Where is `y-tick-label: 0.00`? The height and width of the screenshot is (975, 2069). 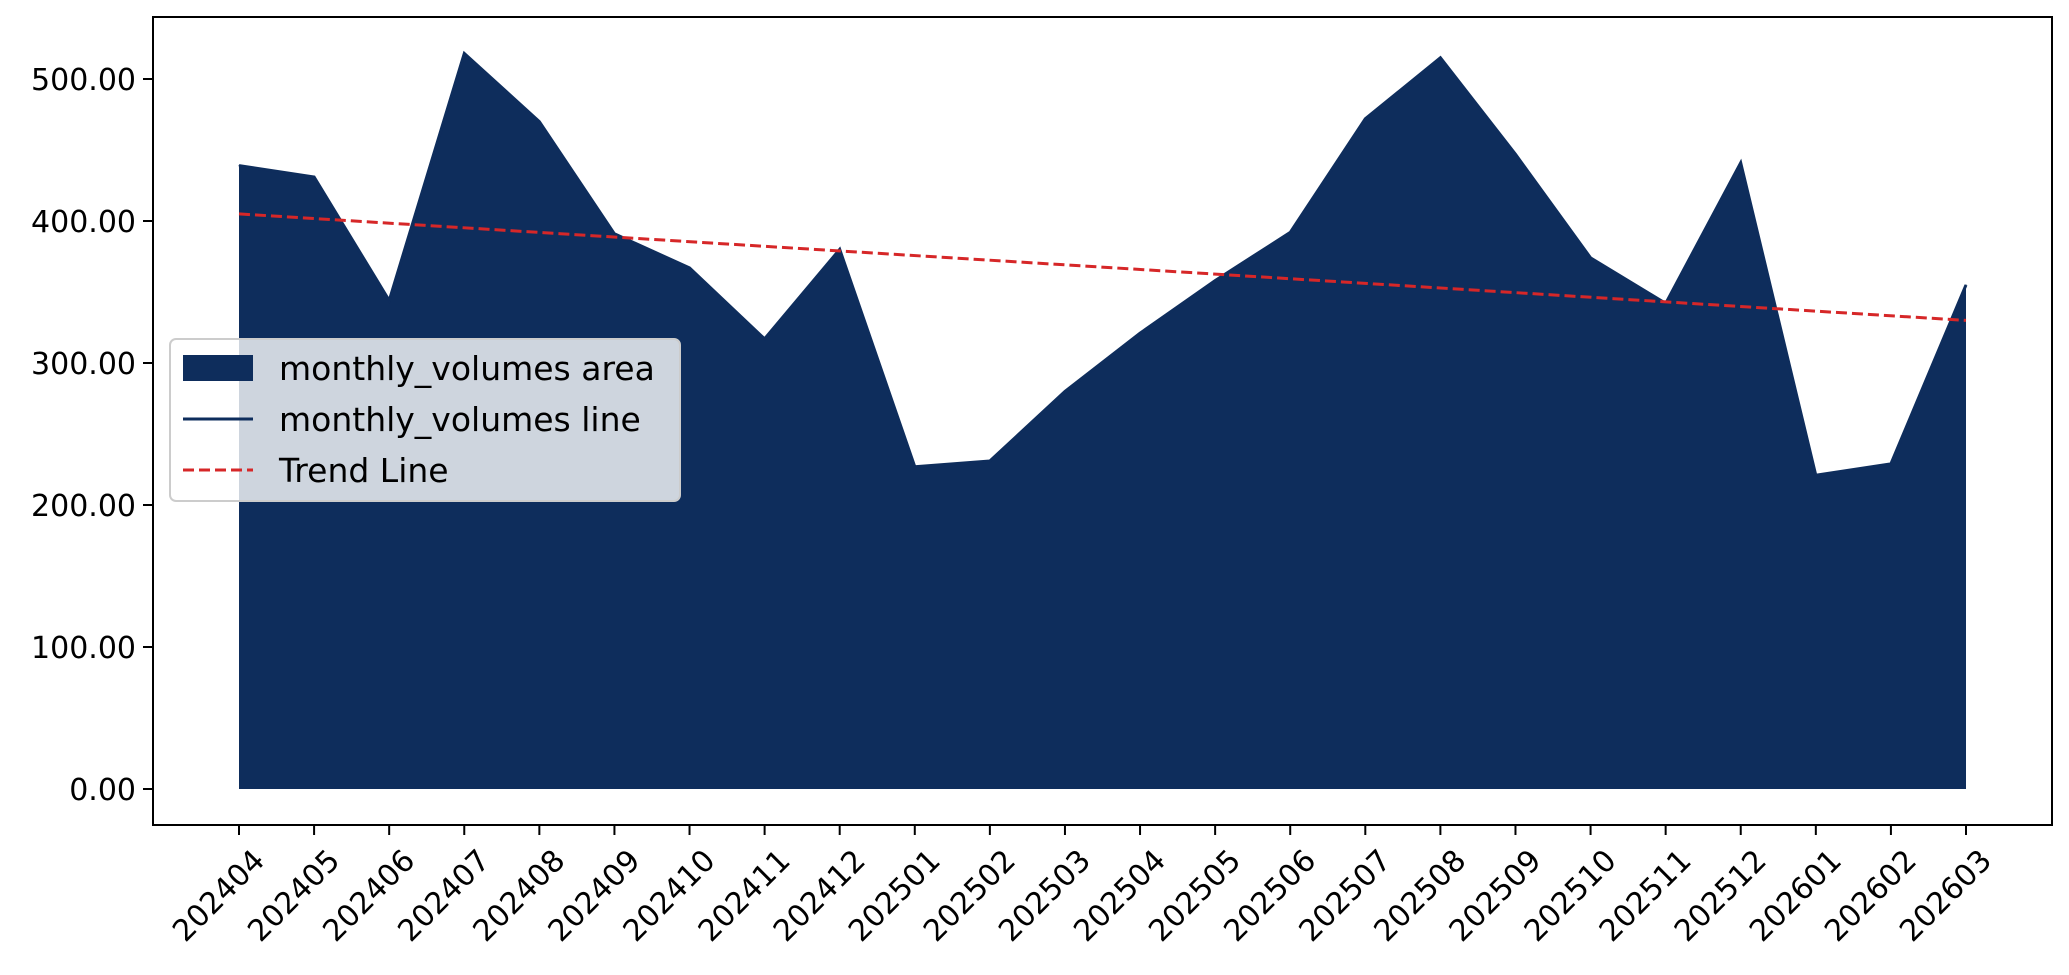 y-tick-label: 0.00 is located at coordinates (102, 790).